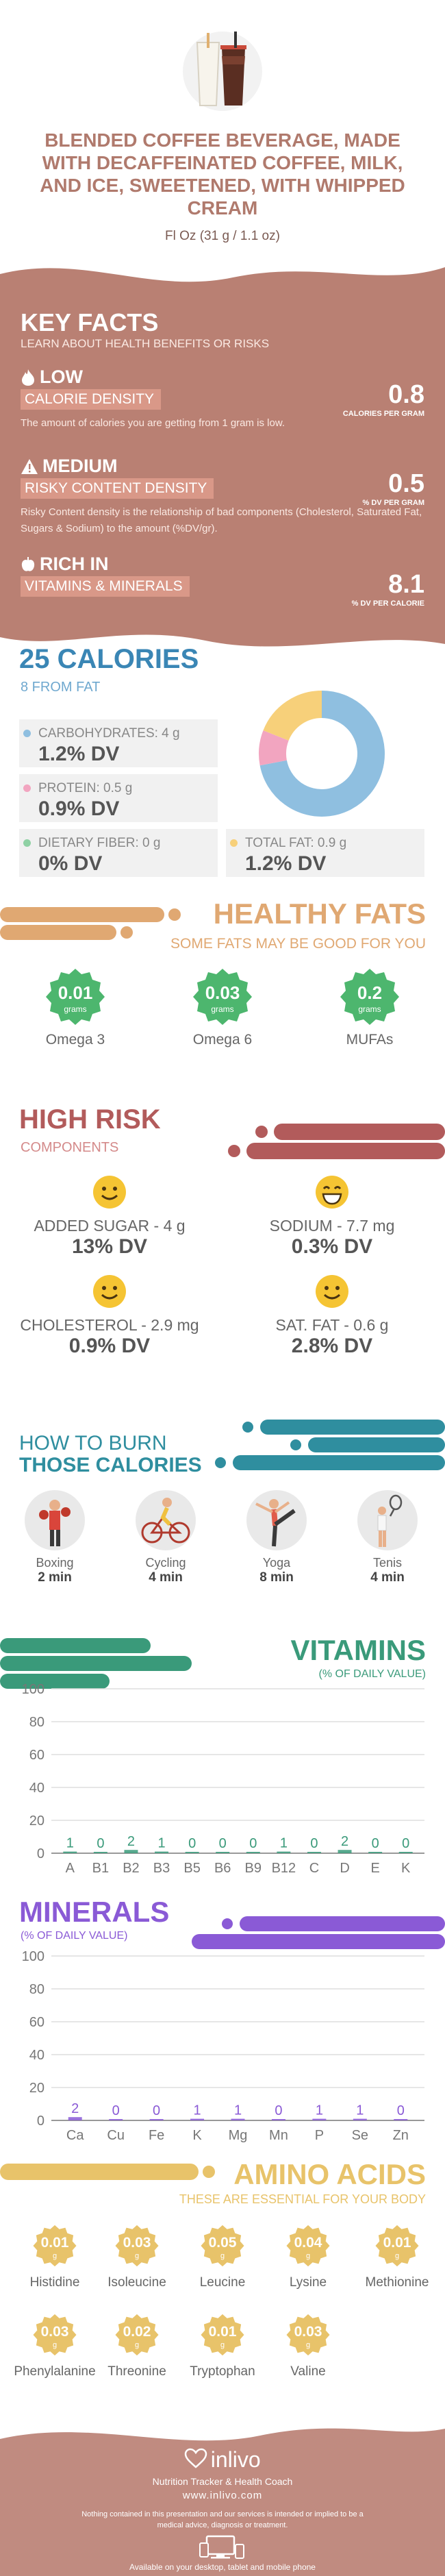  Describe the element at coordinates (388, 1520) in the screenshot. I see `tennis-icon` at that location.